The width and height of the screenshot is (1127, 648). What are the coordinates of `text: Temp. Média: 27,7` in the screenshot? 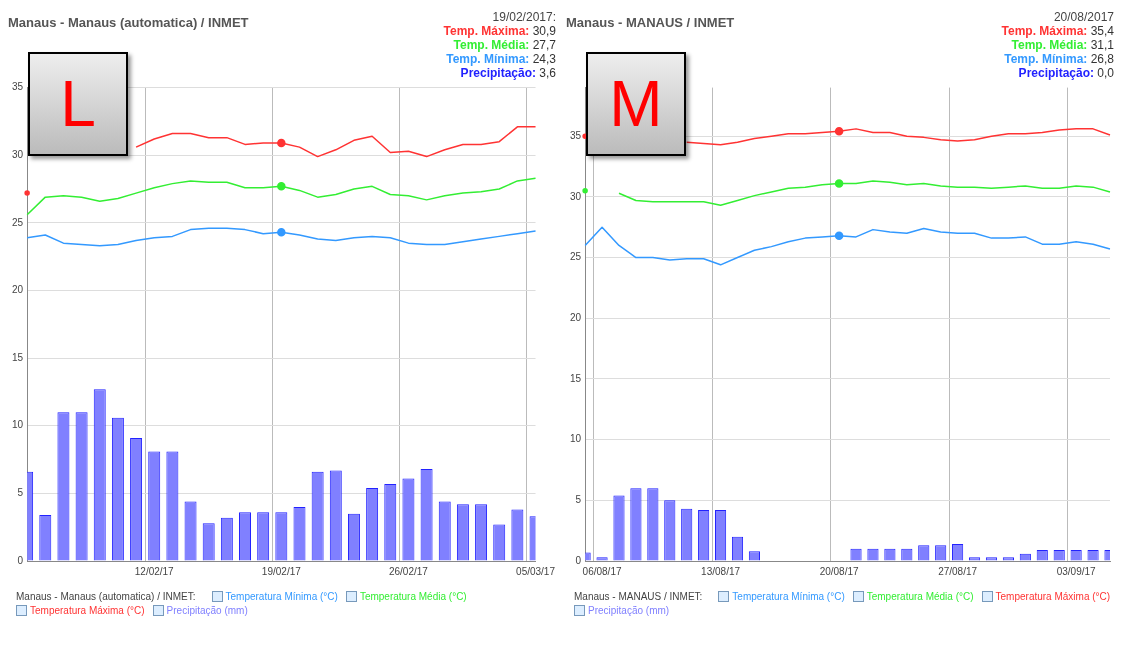 It's located at (505, 45).